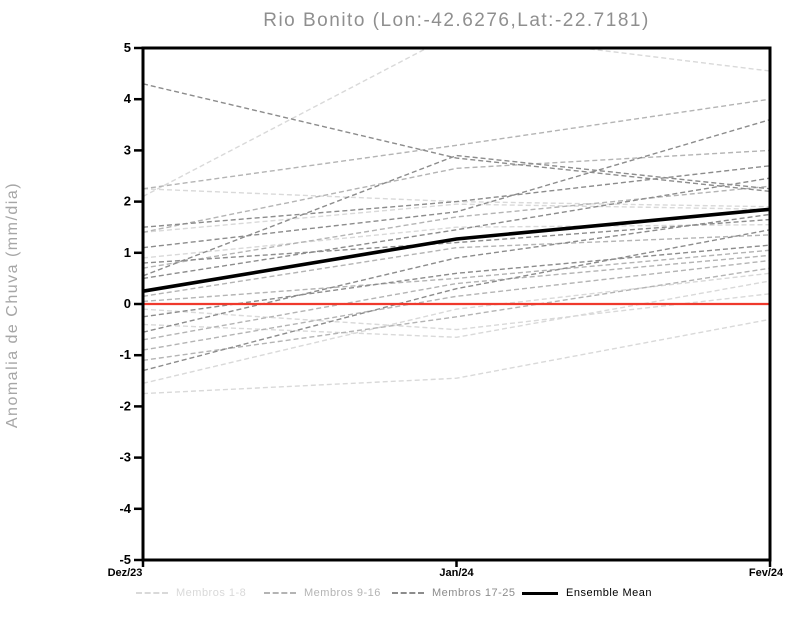 The image size is (800, 618). What do you see at coordinates (342, 593) in the screenshot?
I see `legend-label: Membros 9-16` at bounding box center [342, 593].